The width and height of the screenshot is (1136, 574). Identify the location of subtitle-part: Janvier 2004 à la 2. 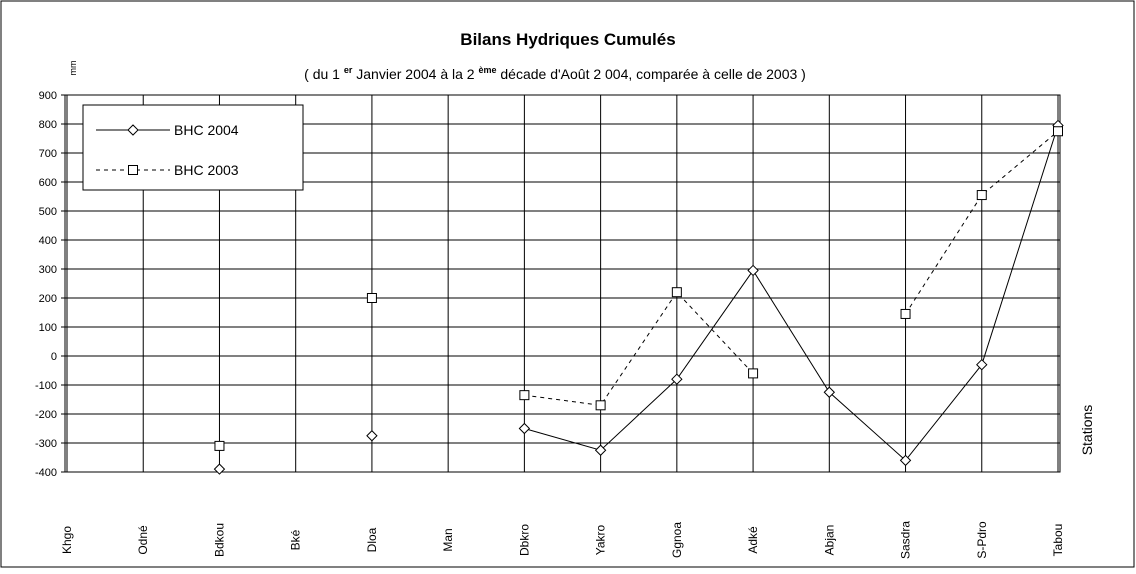
(415, 74).